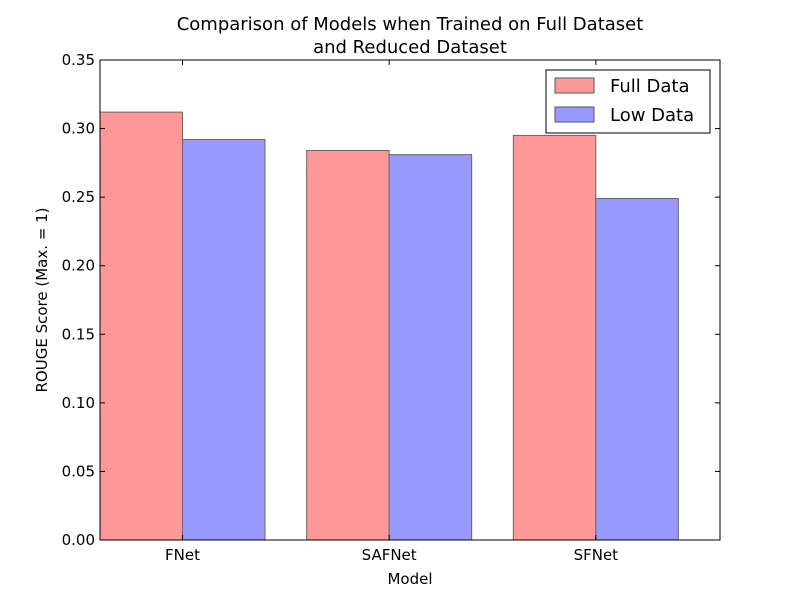 The image size is (800, 600). Describe the element at coordinates (554, 337) in the screenshot. I see `bar-full-data-sfnet` at that location.